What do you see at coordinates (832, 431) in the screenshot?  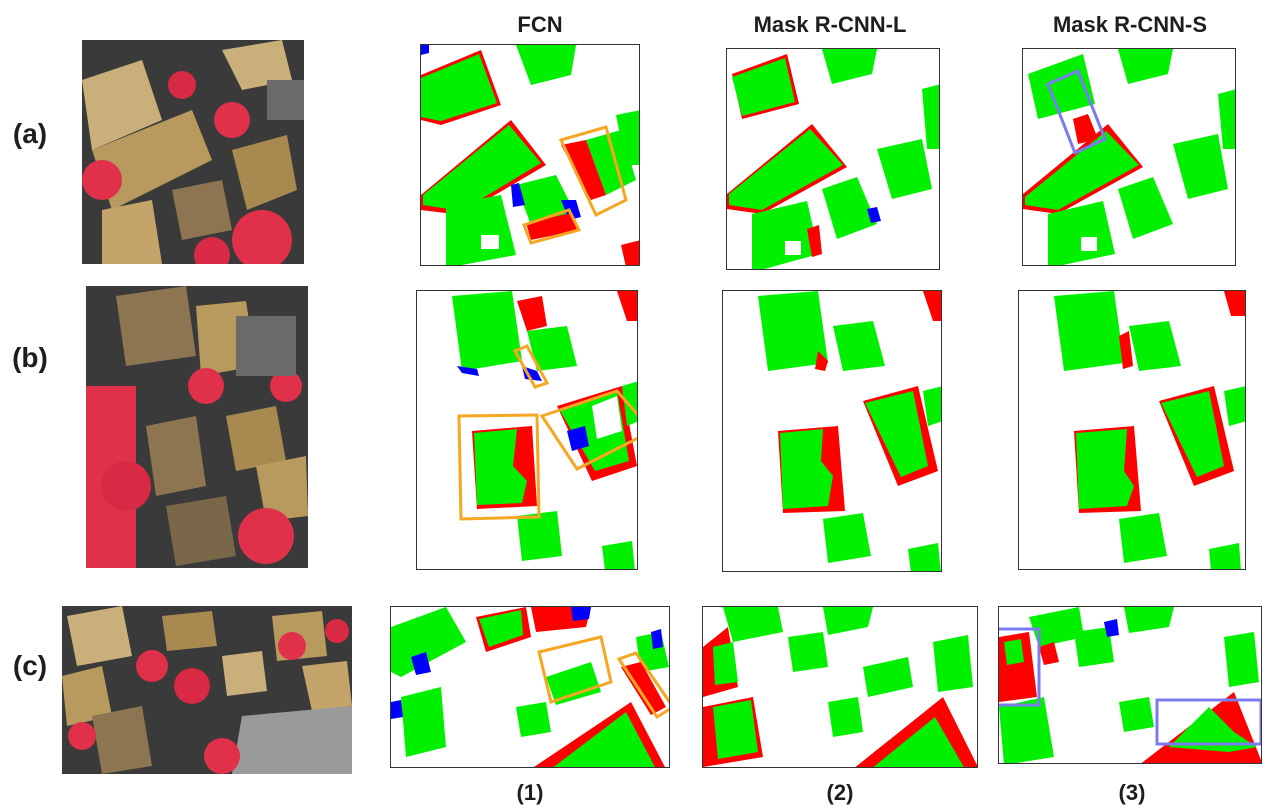 I see `segmentation-panel-b2` at bounding box center [832, 431].